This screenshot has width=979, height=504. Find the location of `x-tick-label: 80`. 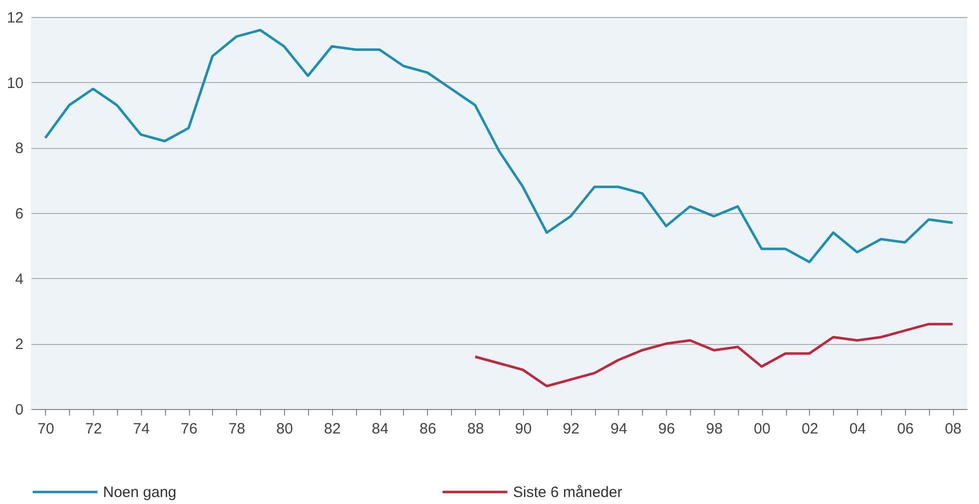

x-tick-label: 80 is located at coordinates (284, 429).